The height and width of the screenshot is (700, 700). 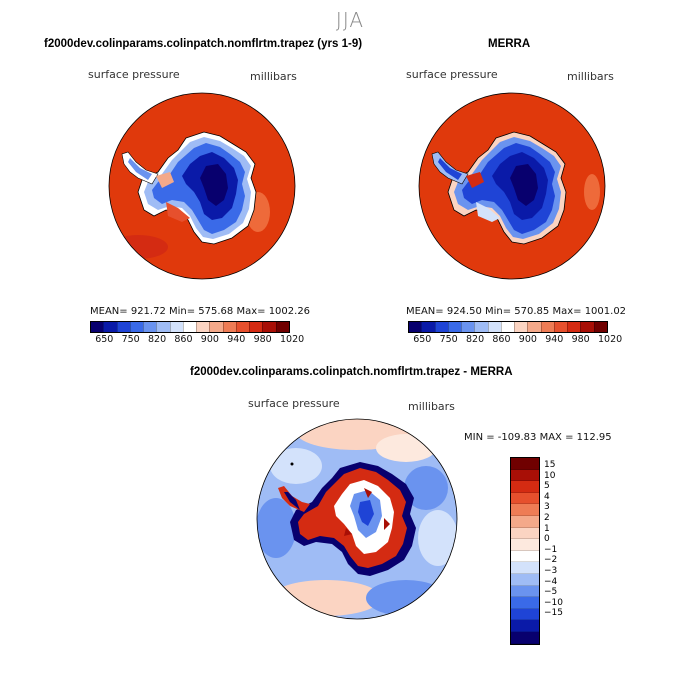 I want to click on season-title: JJA, so click(x=350, y=20).